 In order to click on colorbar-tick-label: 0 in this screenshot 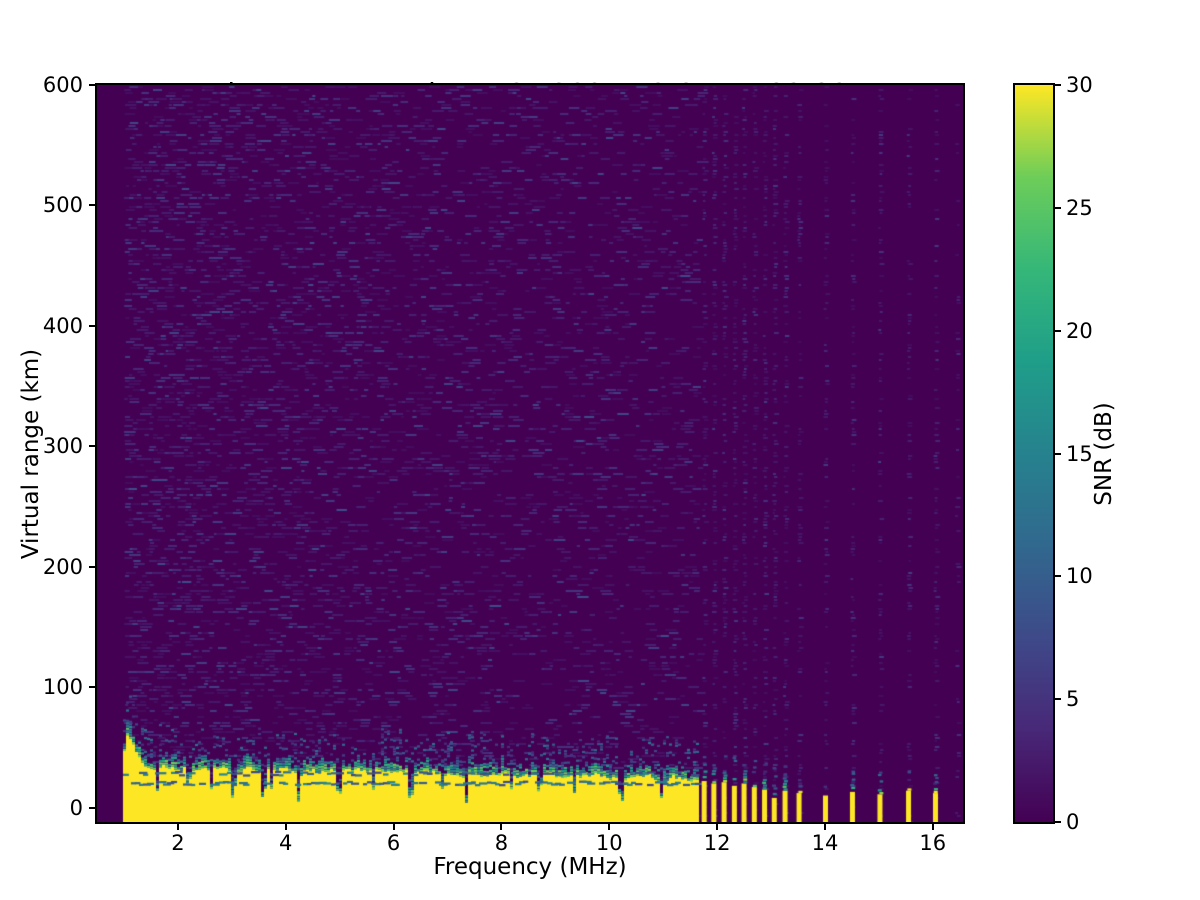, I will do `click(1073, 822)`.